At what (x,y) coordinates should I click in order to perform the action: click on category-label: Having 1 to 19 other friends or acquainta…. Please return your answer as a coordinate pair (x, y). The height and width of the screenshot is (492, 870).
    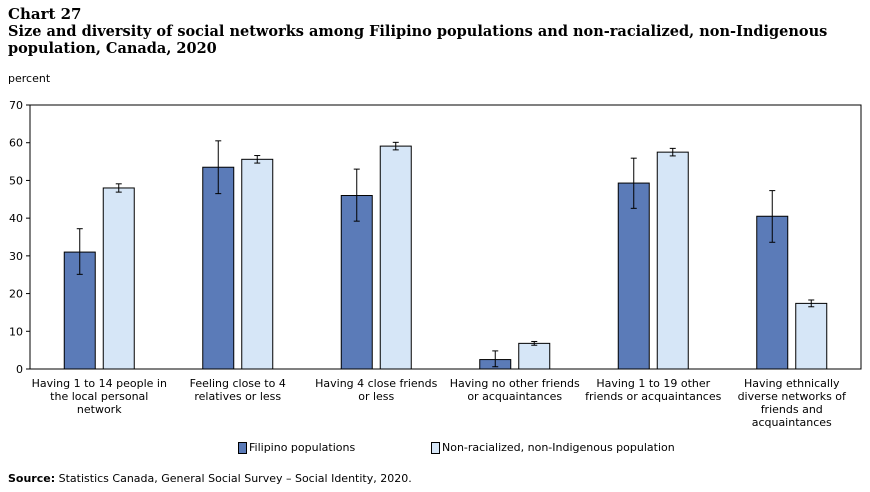
    Looking at the image, I should click on (653, 390).